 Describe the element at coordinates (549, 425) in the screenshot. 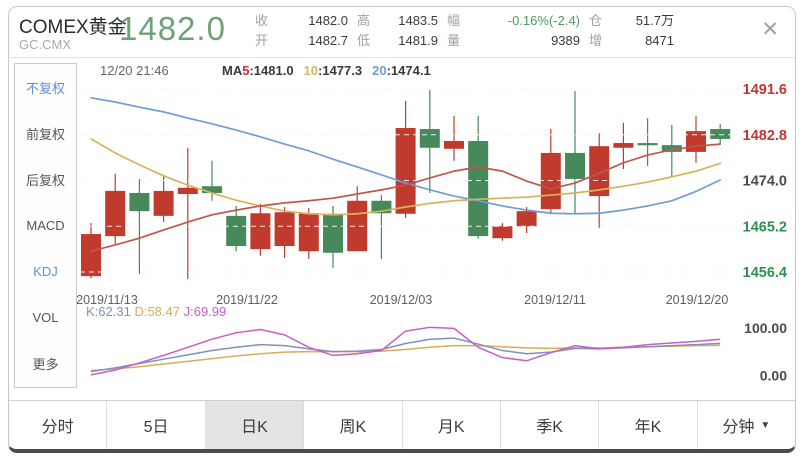

I see `tab-quarterly-k: 季K` at that location.